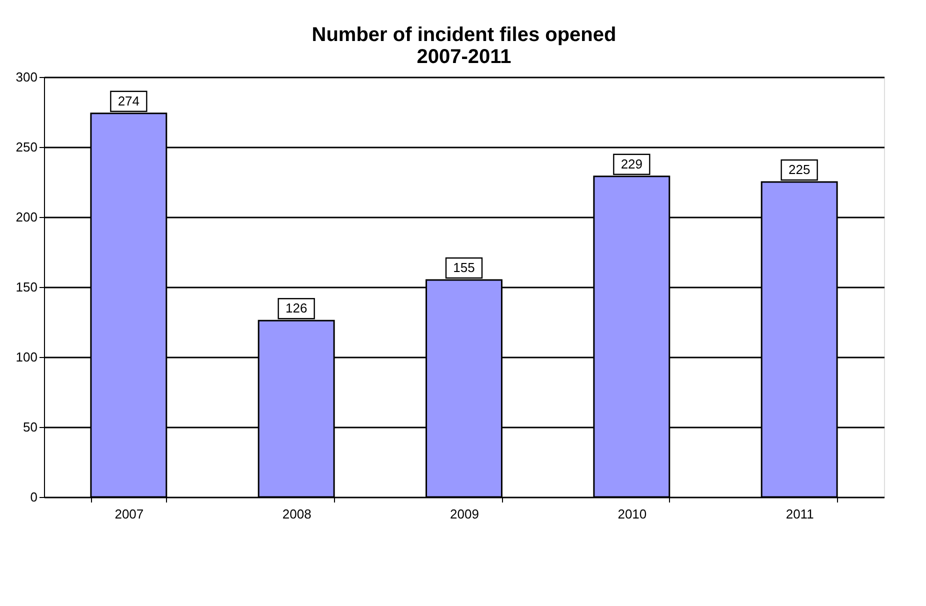 The image size is (926, 606). I want to click on y-tick-label: 0, so click(34, 497).